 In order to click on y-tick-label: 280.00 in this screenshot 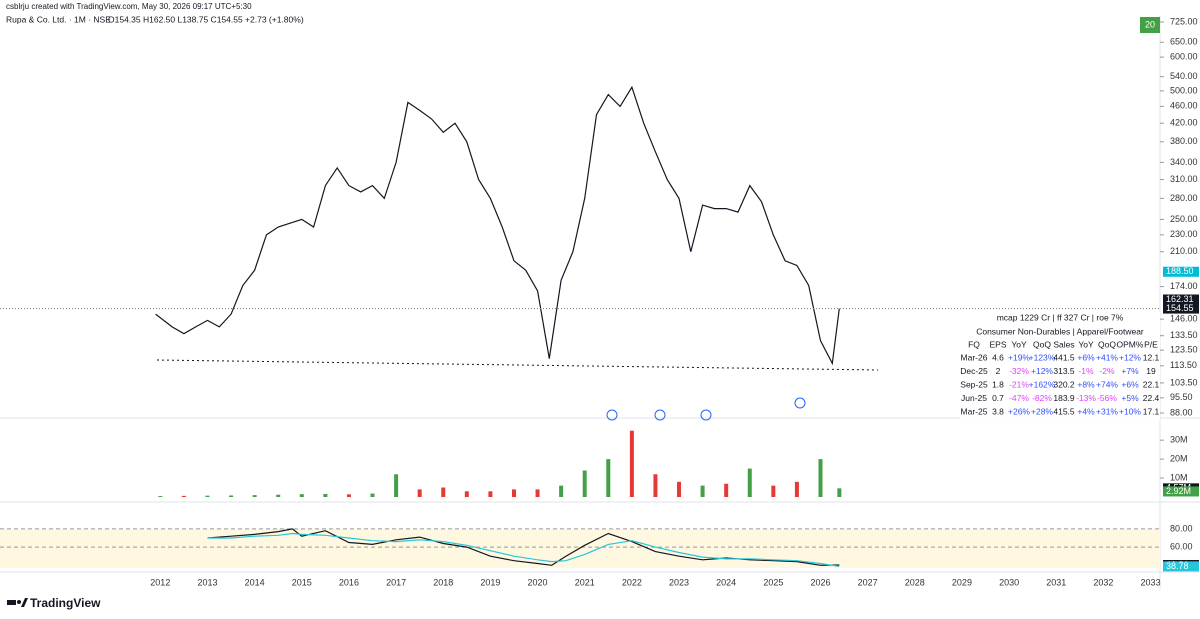, I will do `click(1184, 198)`.